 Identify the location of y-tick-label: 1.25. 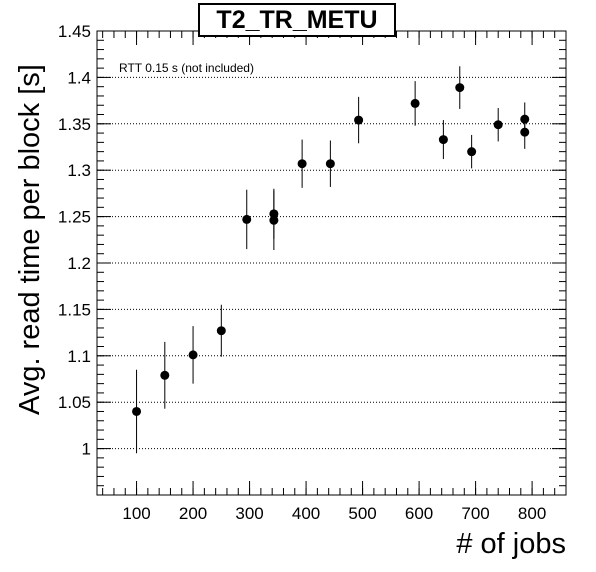
(74, 217).